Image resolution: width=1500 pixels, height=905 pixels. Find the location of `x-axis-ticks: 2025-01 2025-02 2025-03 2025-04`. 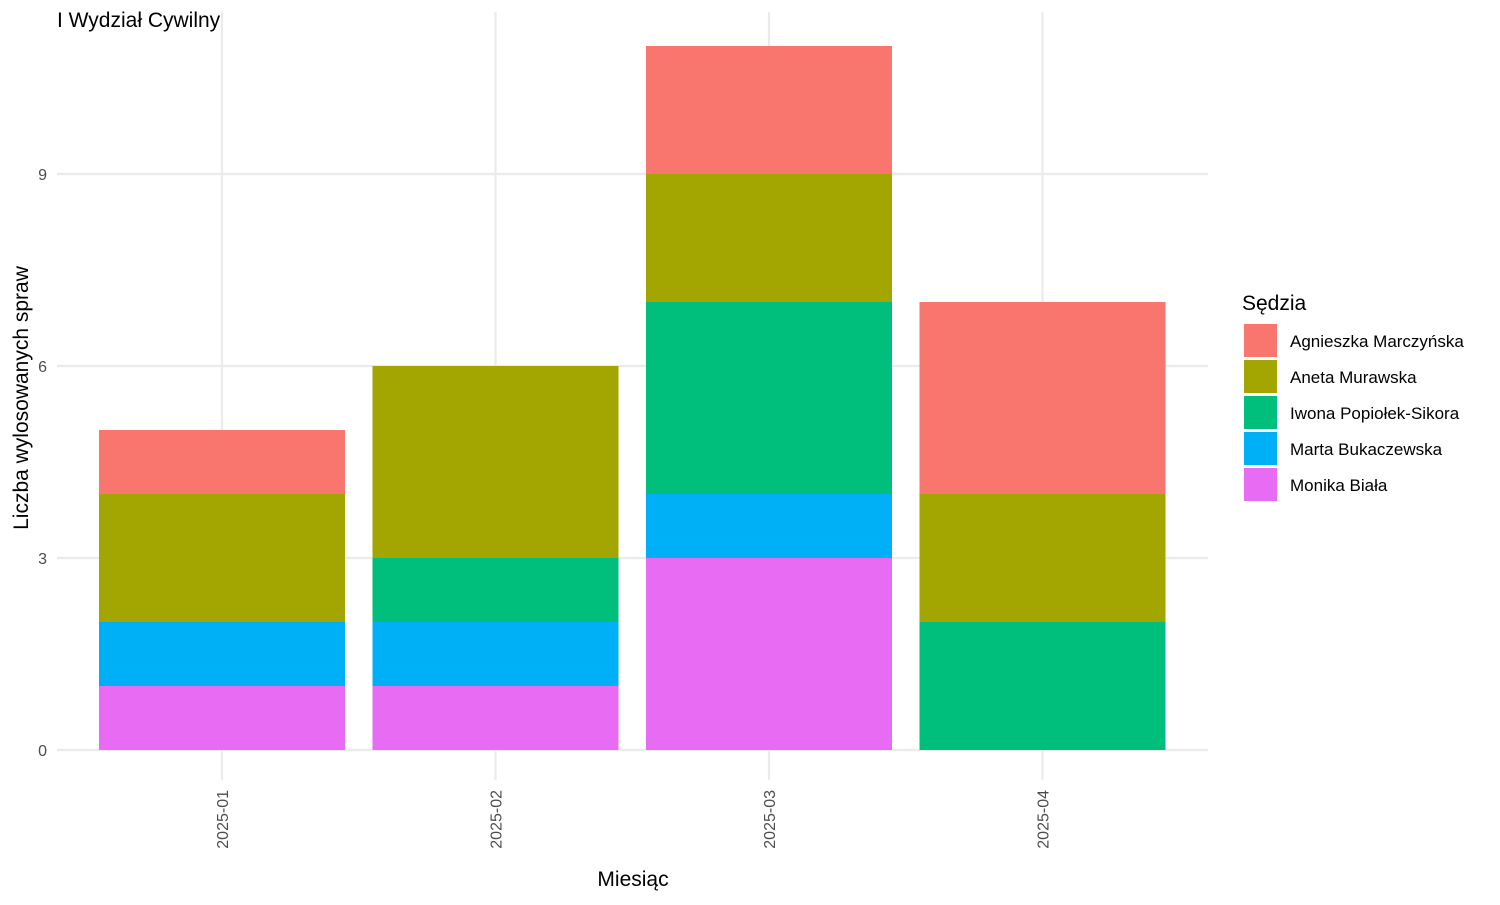

x-axis-ticks: 2025-01 2025-02 2025-03 2025-04 is located at coordinates (634, 819).